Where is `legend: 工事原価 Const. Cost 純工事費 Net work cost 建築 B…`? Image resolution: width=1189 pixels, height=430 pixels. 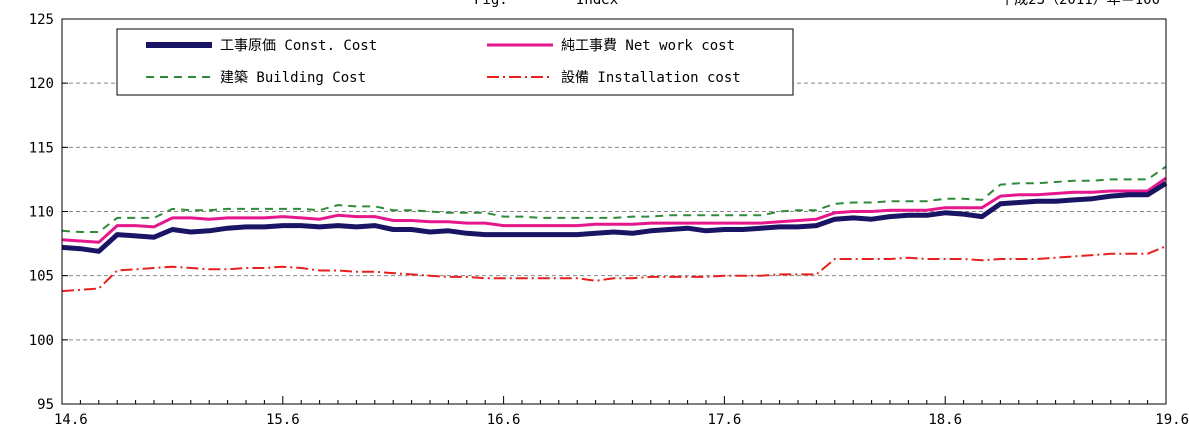 legend: 工事原価 Const. Cost 純工事費 Net work cost 建築 B… is located at coordinates (455, 62).